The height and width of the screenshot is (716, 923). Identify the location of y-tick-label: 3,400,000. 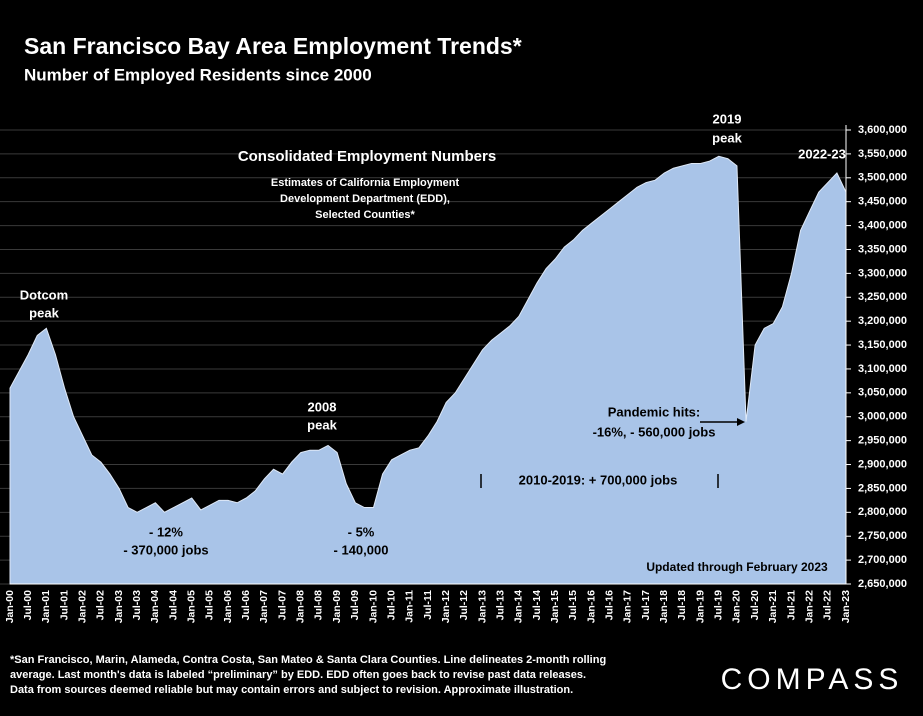
(882, 225).